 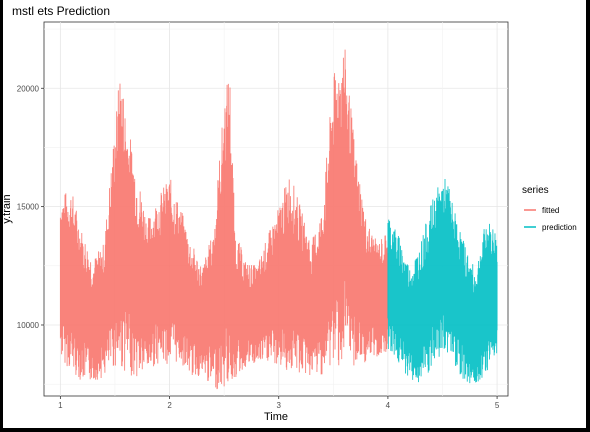 I want to click on y-axis-ticks: 10000 15000 20000, so click(x=30, y=207).